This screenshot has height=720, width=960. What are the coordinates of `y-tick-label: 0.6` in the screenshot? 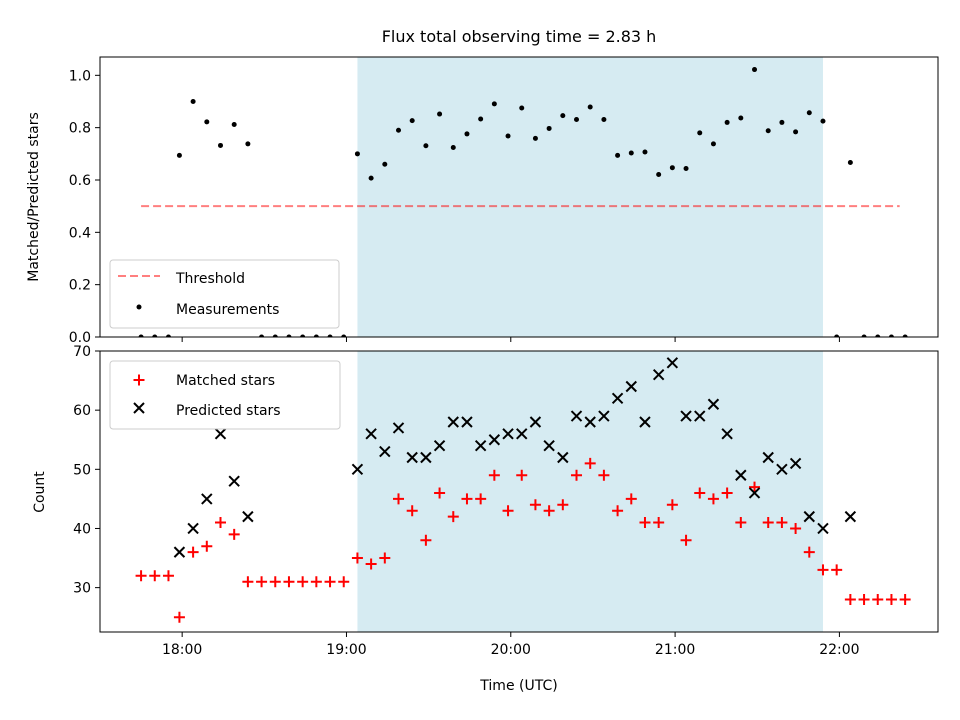 It's located at (80, 181).